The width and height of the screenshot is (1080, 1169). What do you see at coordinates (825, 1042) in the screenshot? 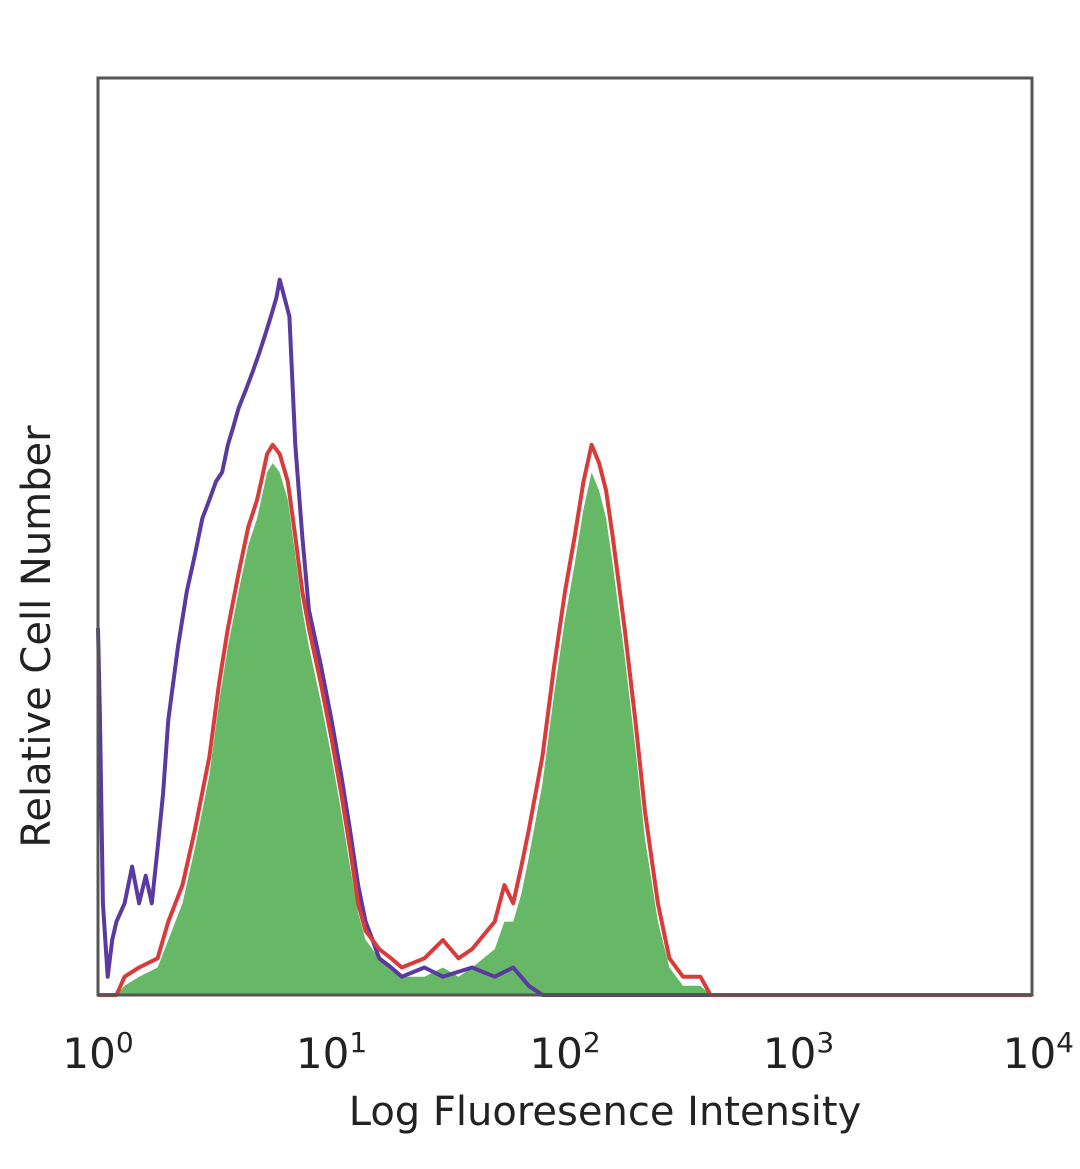
I see `x-tick-exponent: 3` at bounding box center [825, 1042].